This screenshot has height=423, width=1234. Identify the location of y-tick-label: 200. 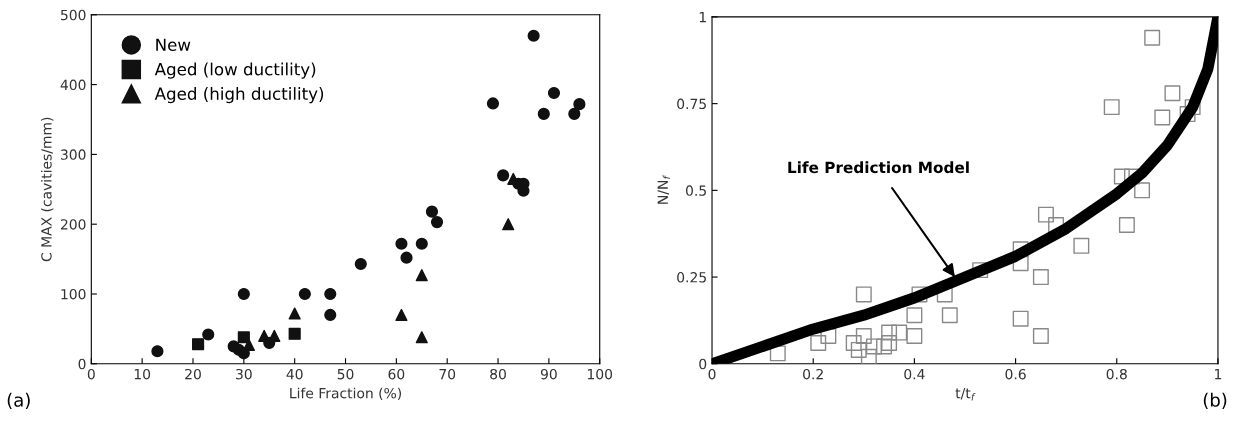
(73, 224).